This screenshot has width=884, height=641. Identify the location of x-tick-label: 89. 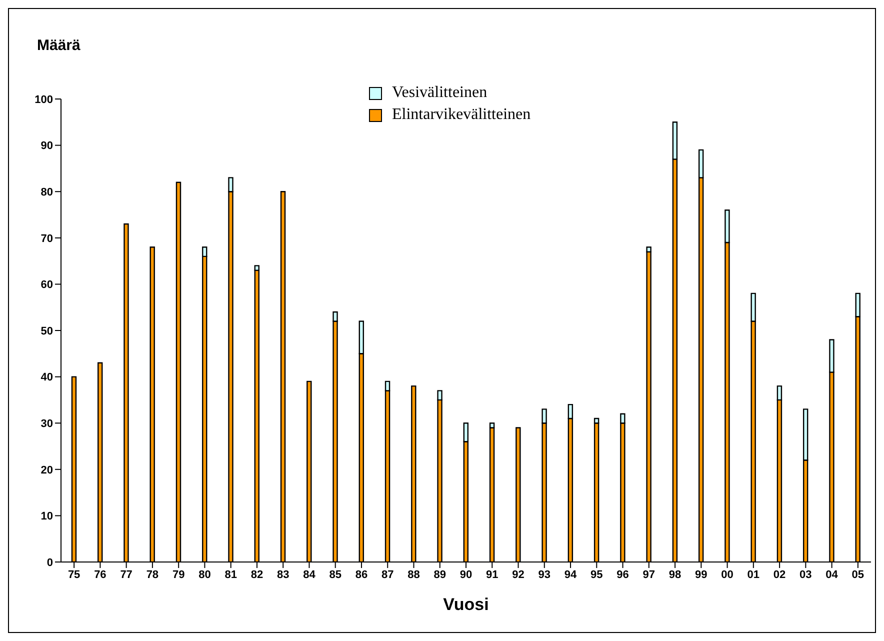
(440, 574).